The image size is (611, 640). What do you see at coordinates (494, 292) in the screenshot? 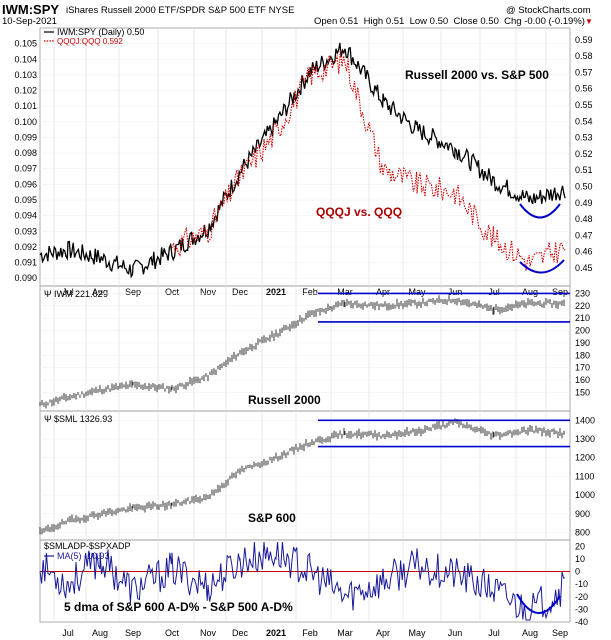
I see `top-x-tick-label: Jul` at bounding box center [494, 292].